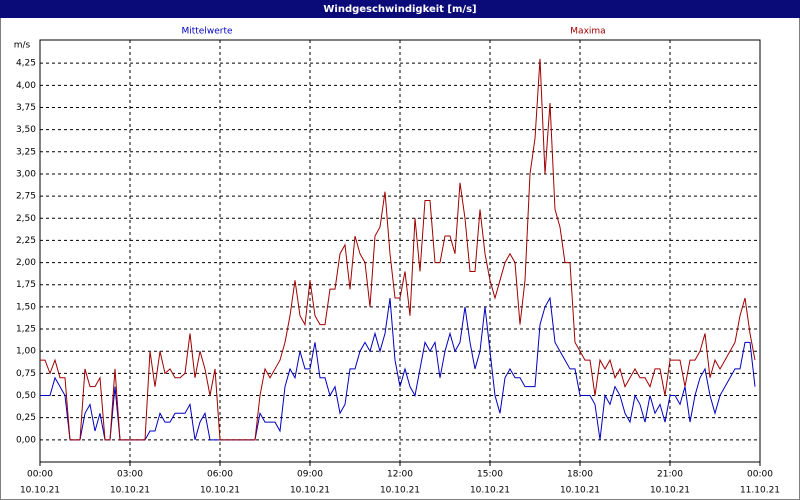 The image size is (800, 500). I want to click on x-tick-label: 18:00, so click(580, 475).